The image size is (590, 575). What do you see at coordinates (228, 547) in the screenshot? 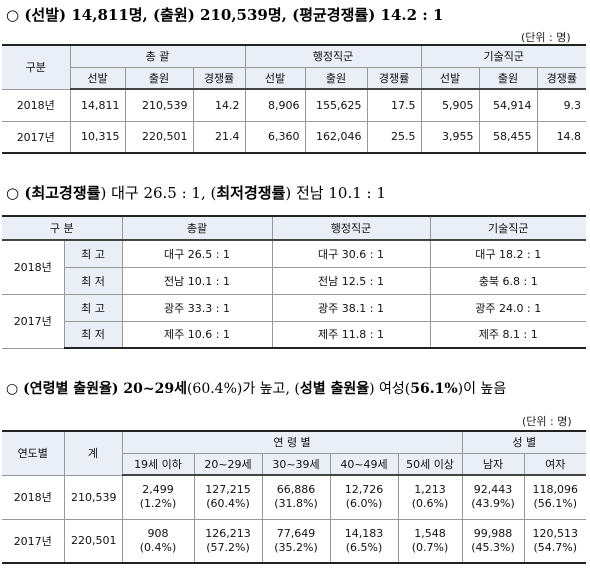
I see `percent: (57.2%)` at bounding box center [228, 547].